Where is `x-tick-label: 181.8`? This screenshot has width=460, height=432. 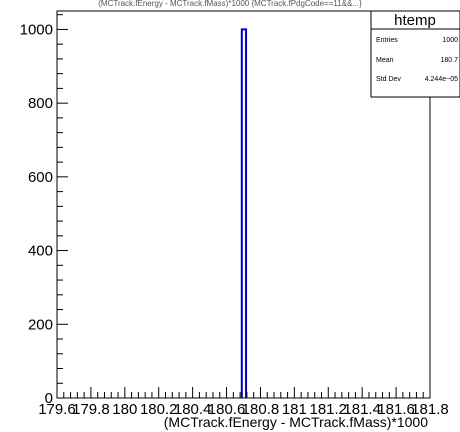
x-tick-label: 181.8 is located at coordinates (430, 409).